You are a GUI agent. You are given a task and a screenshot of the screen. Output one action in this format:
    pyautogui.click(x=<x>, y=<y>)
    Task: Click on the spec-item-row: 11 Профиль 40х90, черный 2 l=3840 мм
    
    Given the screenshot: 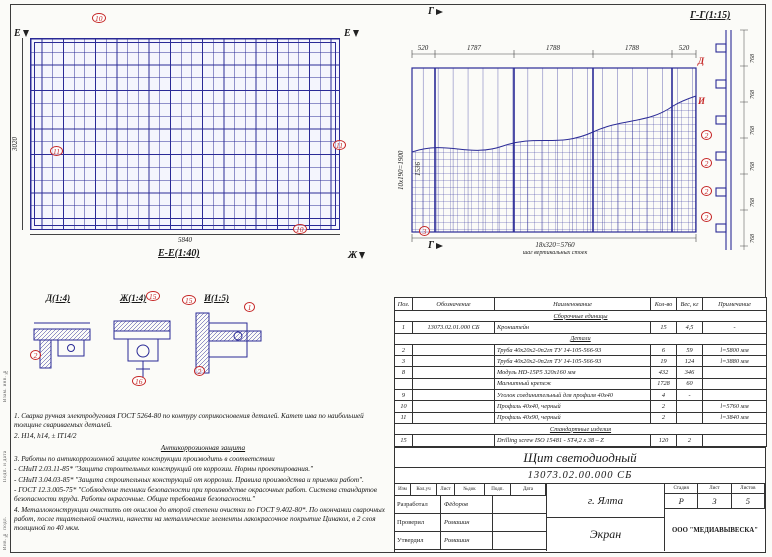 What is the action you would take?
    pyautogui.click(x=580, y=417)
    